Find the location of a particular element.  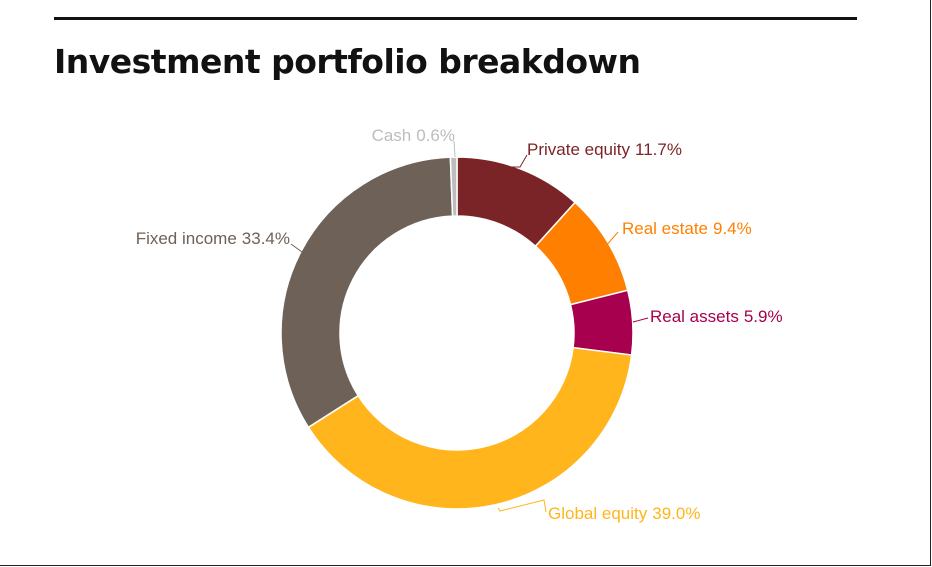

slice-label-name: Private equity is located at coordinates (578, 149).